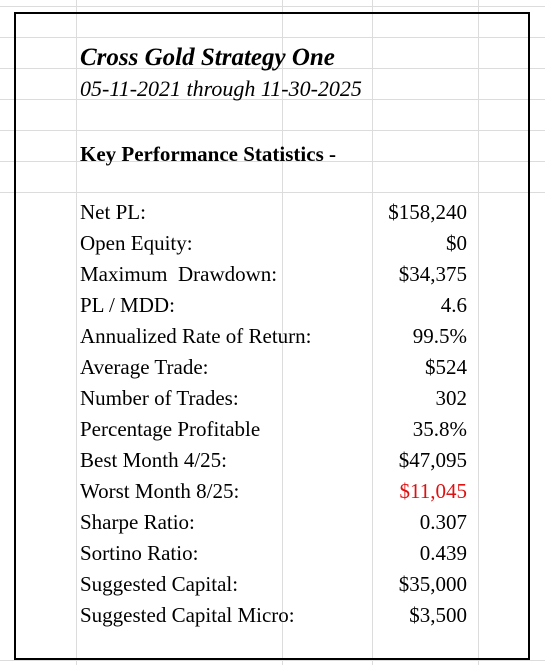  Describe the element at coordinates (196, 336) in the screenshot. I see `stat-label: Annualized Rate of Return:` at that location.